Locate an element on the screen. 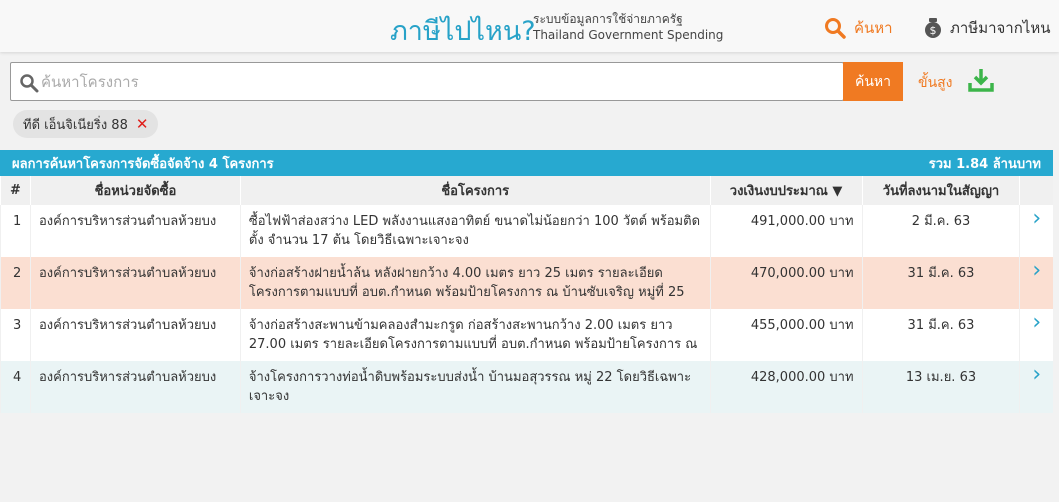 This screenshot has height=502, width=1059. col-budget: วงเงินงบประมาณ ▼ is located at coordinates (786, 190).